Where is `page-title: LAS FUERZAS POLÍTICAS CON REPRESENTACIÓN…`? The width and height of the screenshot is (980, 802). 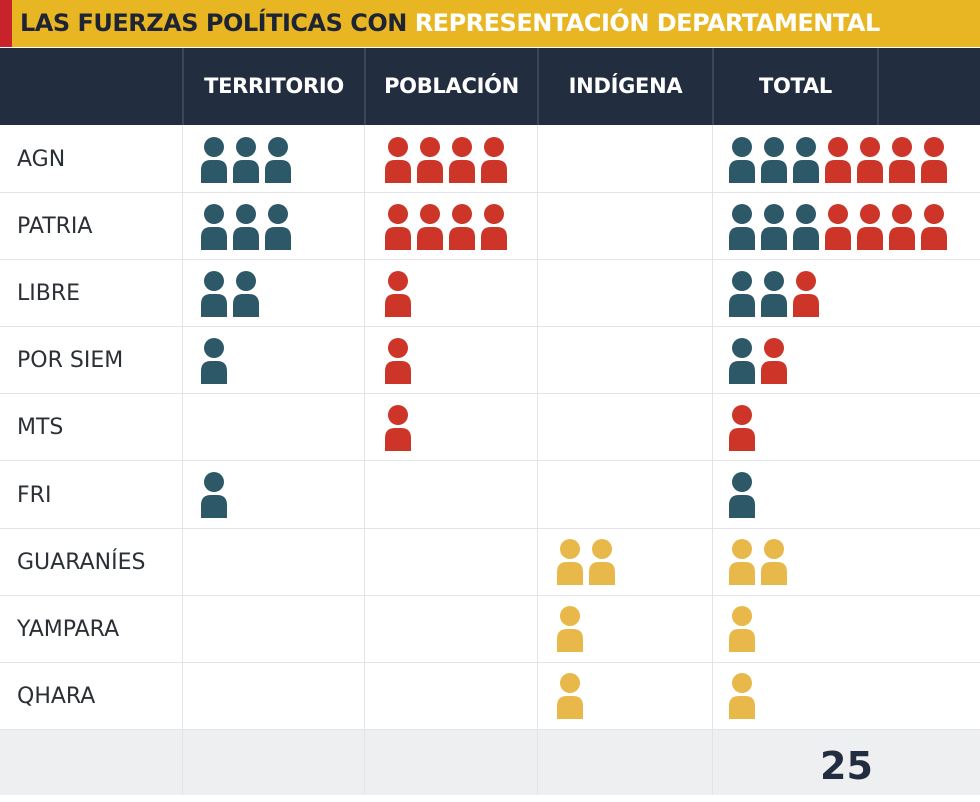
page-title: LAS FUERZAS POLÍTICAS CON REPRESENTACIÓN… is located at coordinates (450, 23).